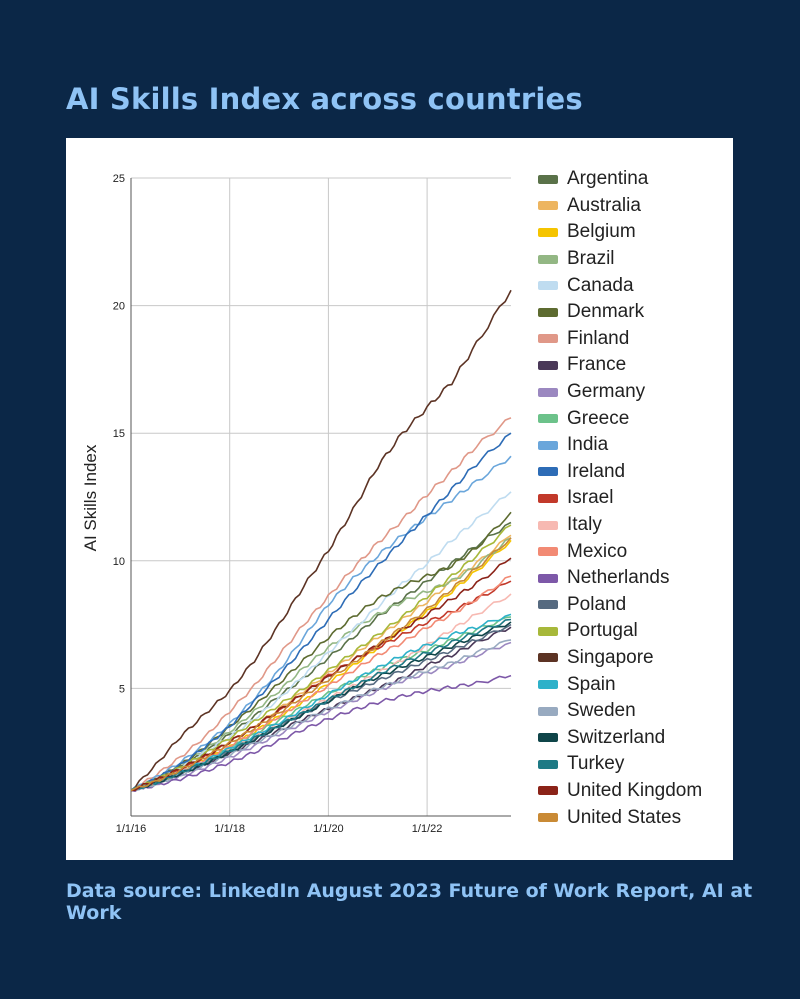 This screenshot has width=800, height=999. What do you see at coordinates (122, 689) in the screenshot?
I see `y-tick-label: 5` at bounding box center [122, 689].